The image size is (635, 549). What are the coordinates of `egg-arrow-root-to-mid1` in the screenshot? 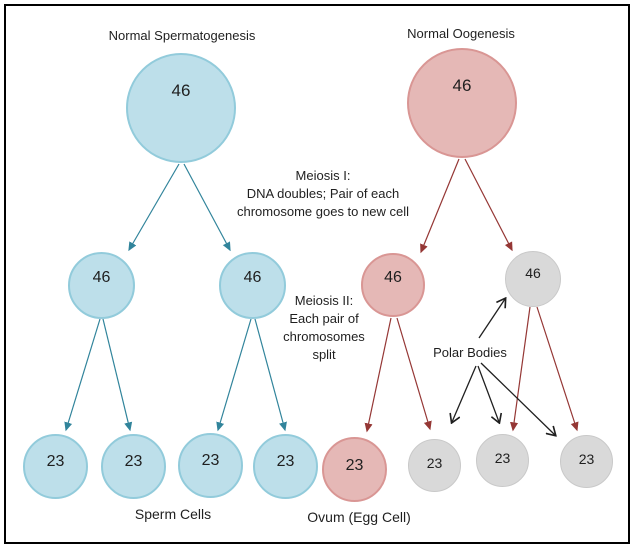 It's located at (440, 206).